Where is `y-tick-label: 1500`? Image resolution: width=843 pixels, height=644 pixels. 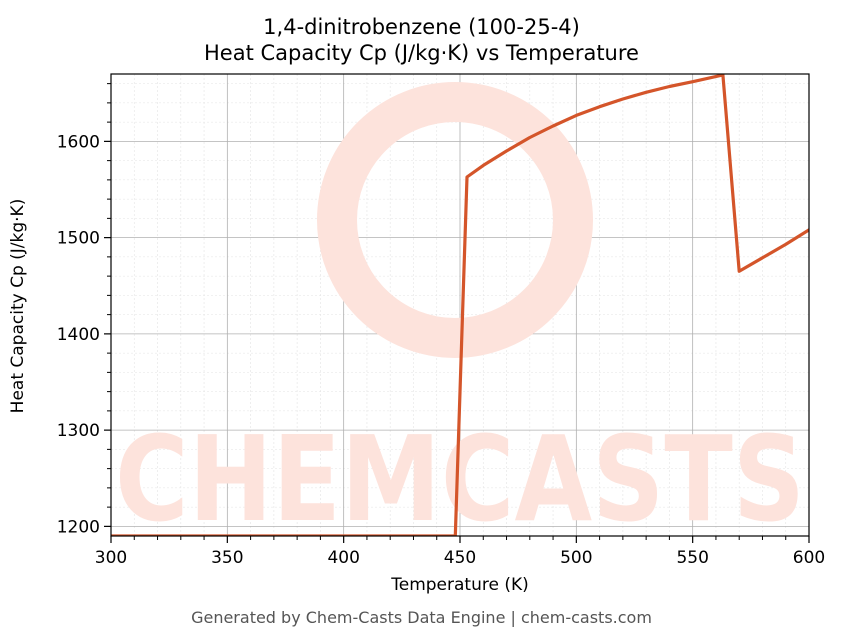
y-tick-label: 1500 is located at coordinates (78, 239).